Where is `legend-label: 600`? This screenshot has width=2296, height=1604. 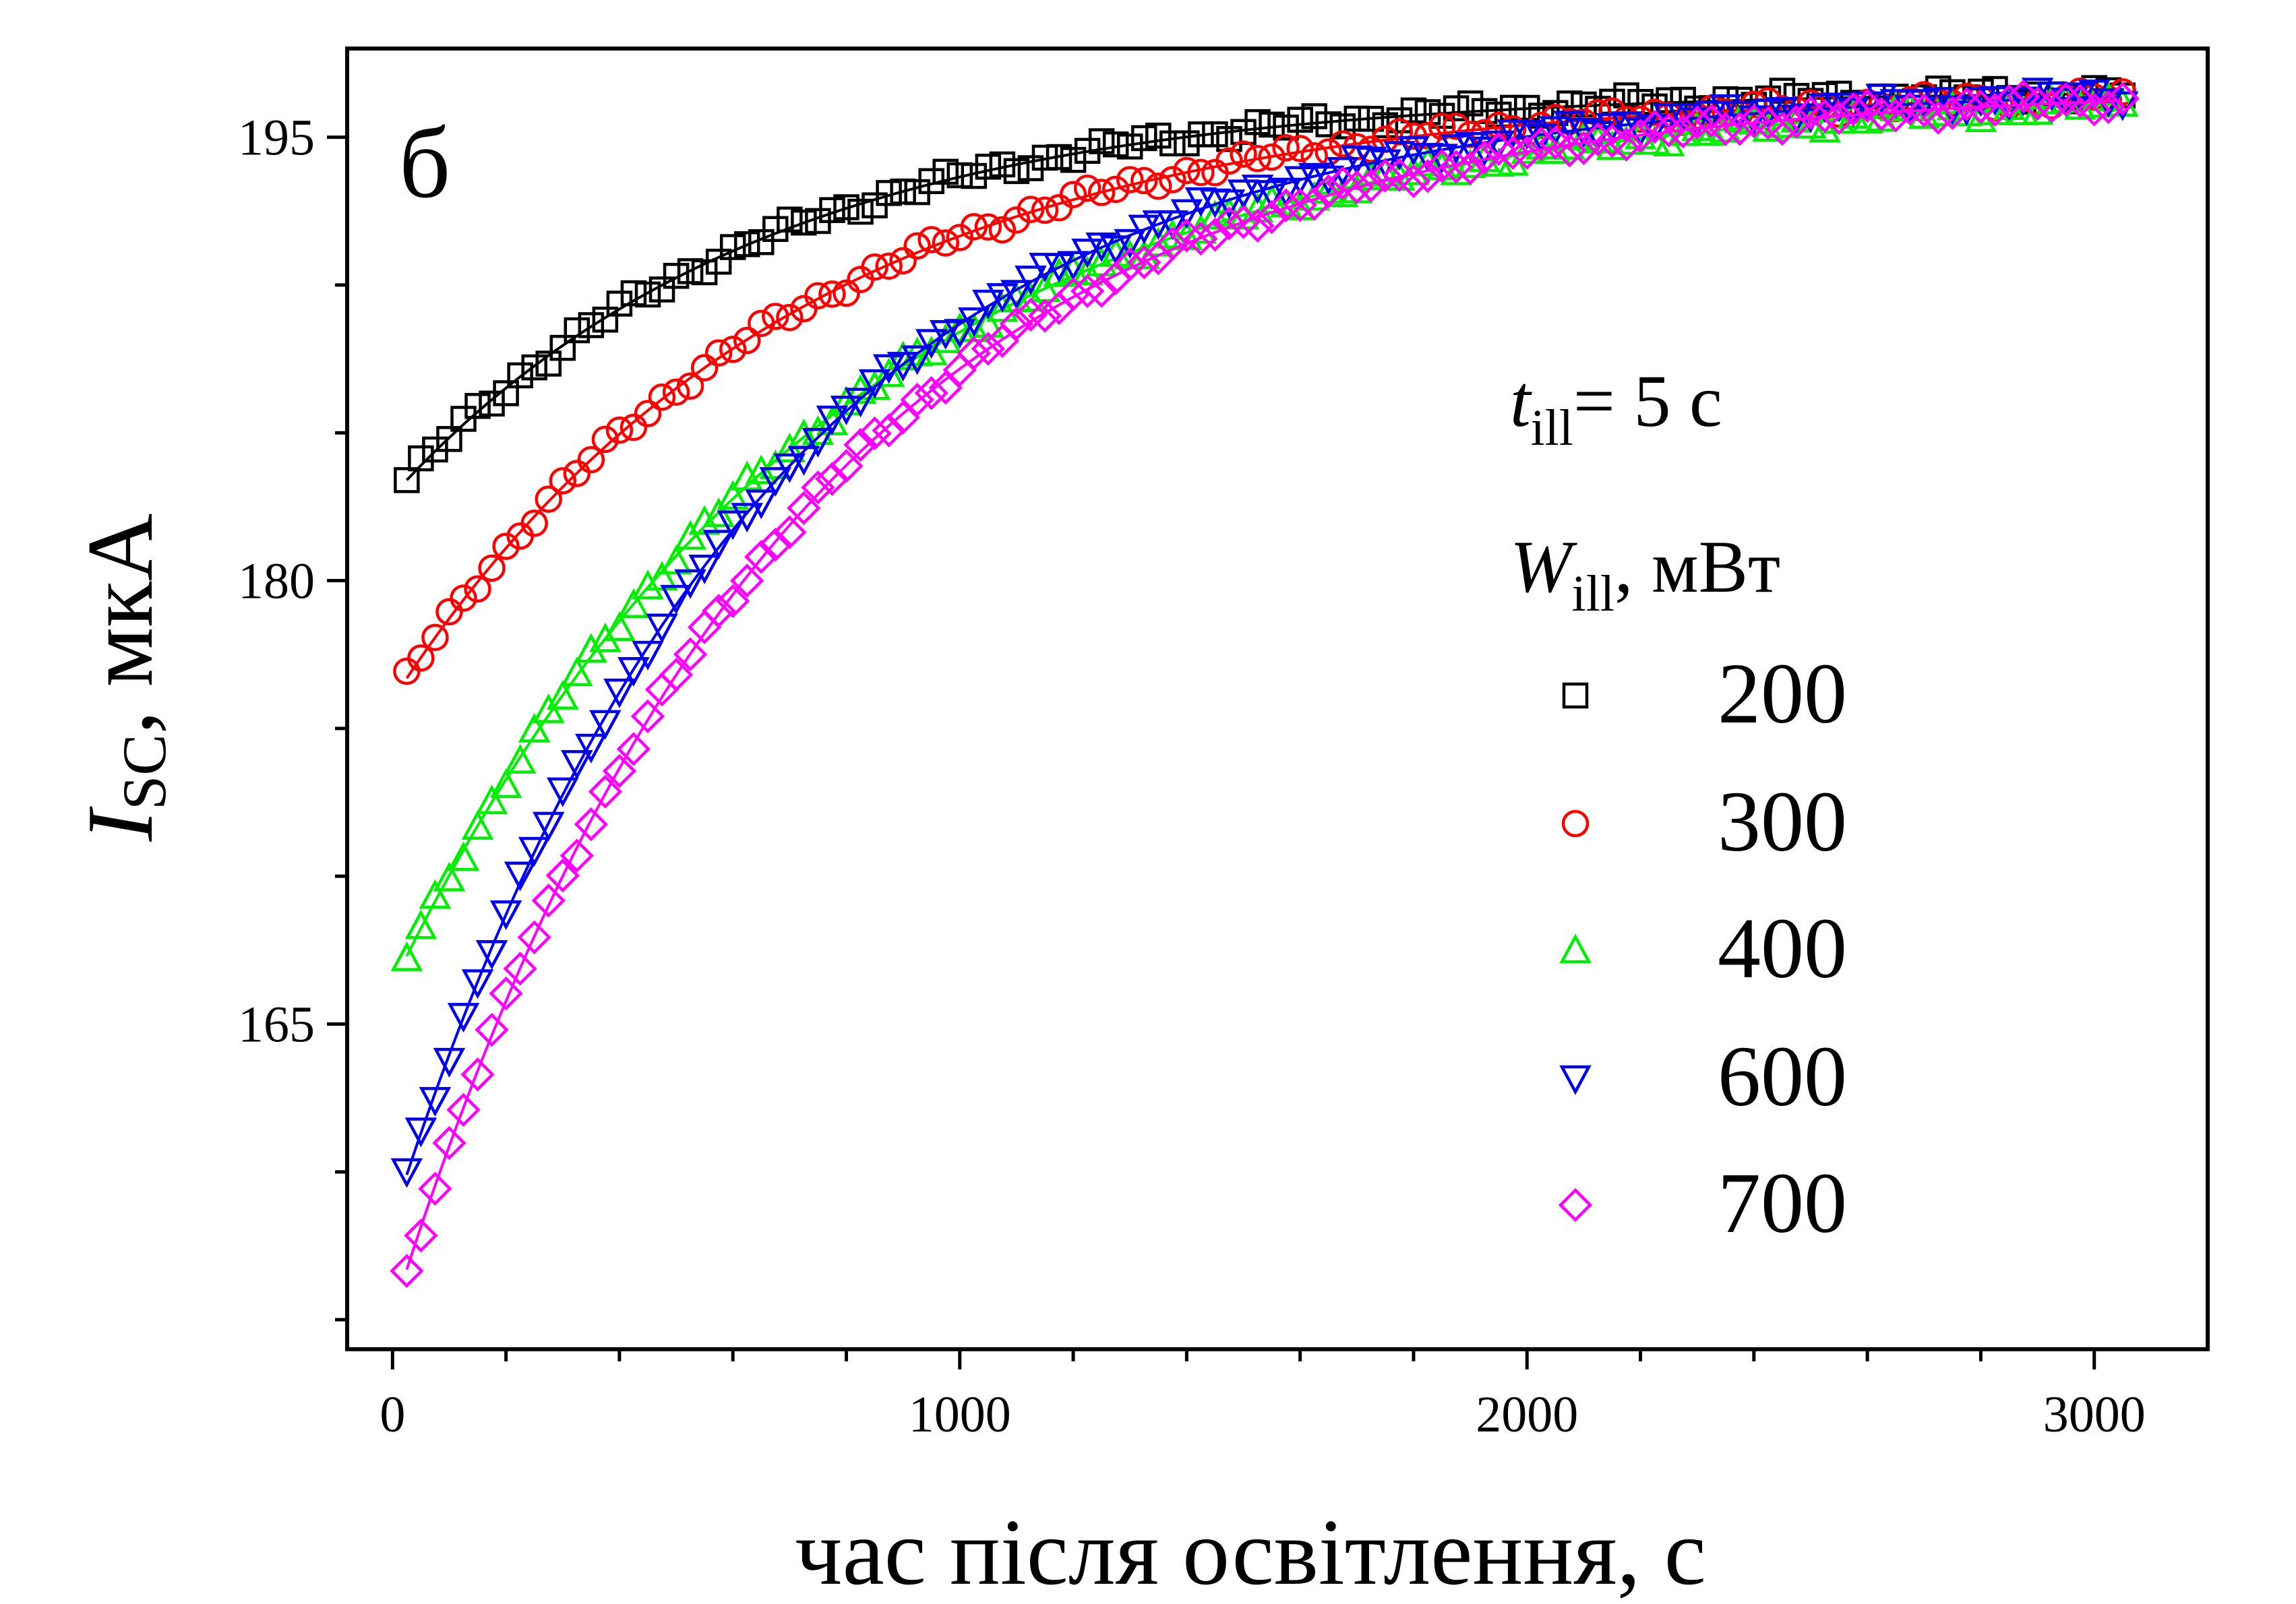 legend-label: 600 is located at coordinates (1782, 1076).